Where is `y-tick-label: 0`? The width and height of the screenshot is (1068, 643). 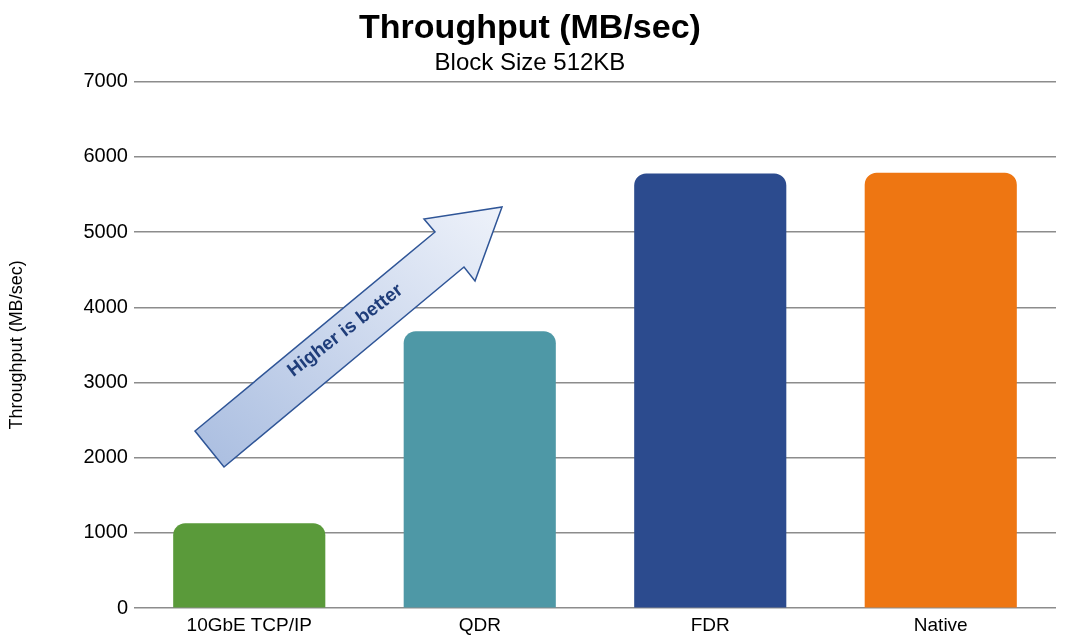
y-tick-label: 0 is located at coordinates (122, 606).